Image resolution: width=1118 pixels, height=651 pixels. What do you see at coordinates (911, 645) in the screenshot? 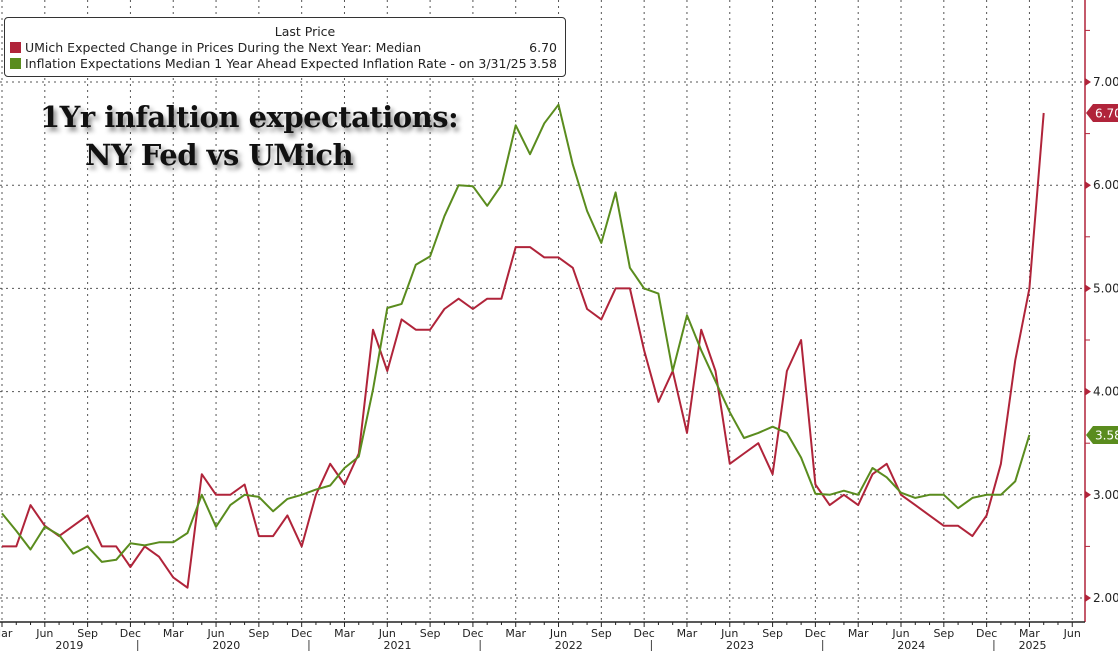
I see `year-label: 2024` at bounding box center [911, 645].